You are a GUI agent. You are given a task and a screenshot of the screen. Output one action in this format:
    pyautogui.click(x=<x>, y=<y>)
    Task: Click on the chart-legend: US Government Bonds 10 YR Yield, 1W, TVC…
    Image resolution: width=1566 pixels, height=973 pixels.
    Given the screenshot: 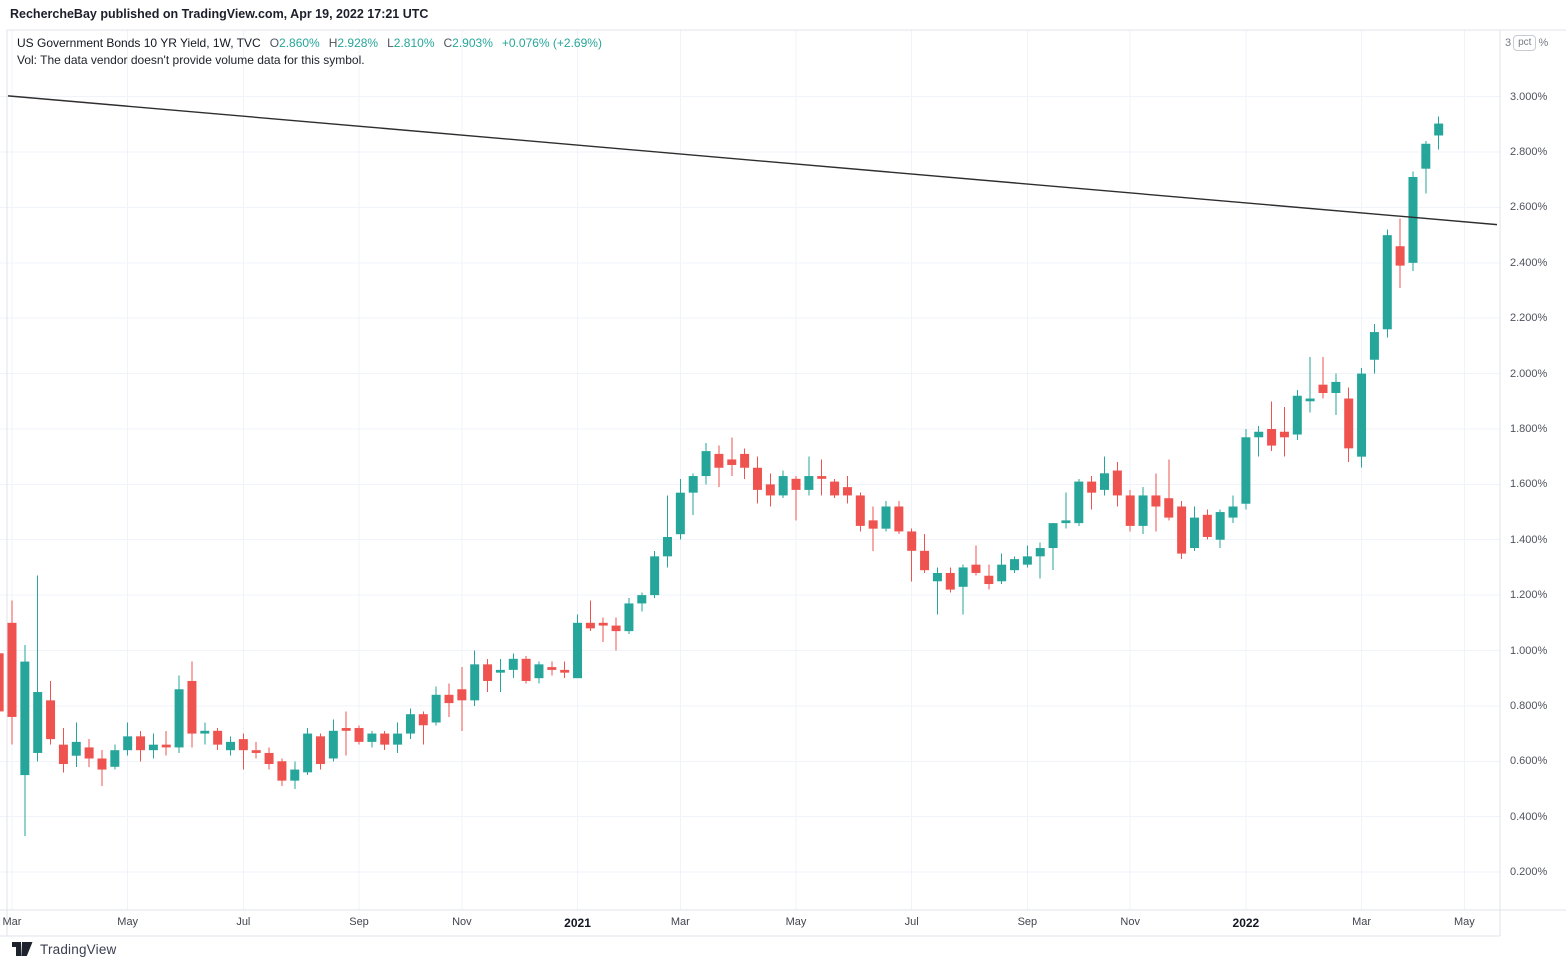 What is the action you would take?
    pyautogui.click(x=309, y=51)
    